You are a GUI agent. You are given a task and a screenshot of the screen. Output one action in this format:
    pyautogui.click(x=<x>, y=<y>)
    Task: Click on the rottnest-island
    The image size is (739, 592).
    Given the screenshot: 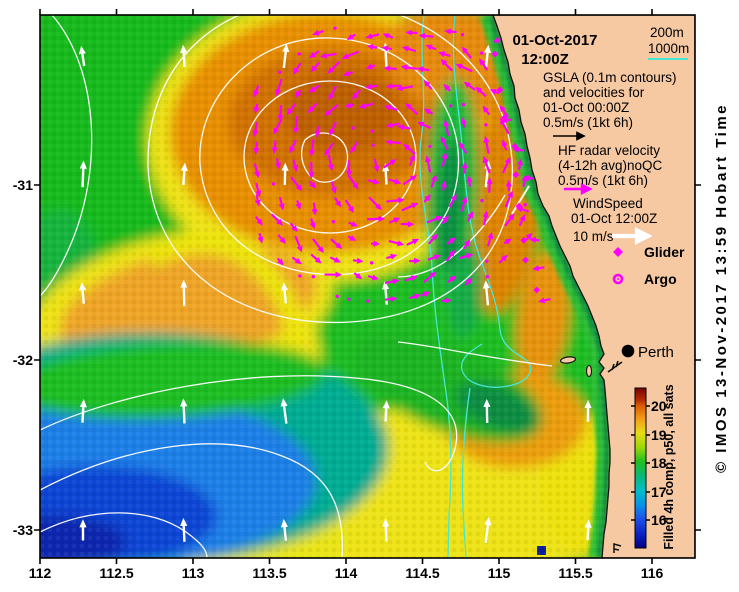 What is the action you would take?
    pyautogui.click(x=568, y=360)
    